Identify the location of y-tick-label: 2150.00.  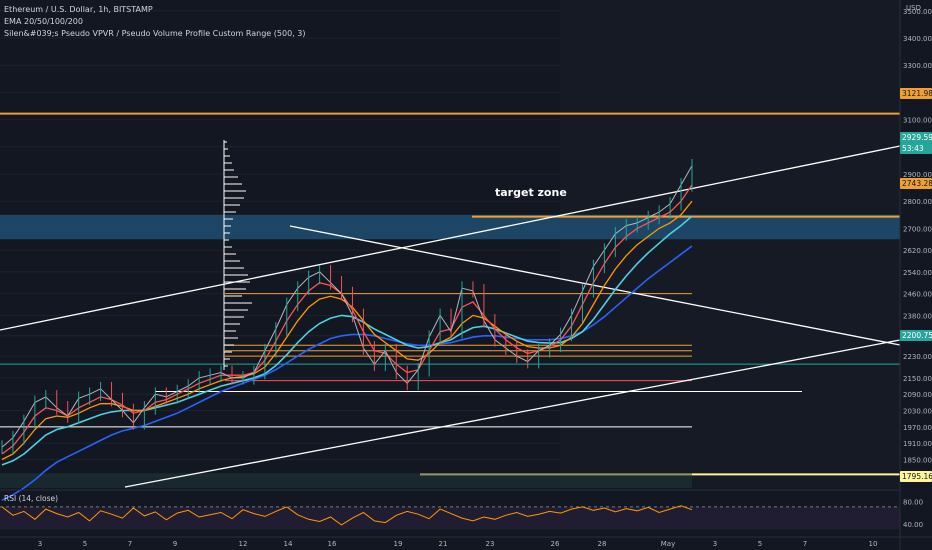
(917, 379).